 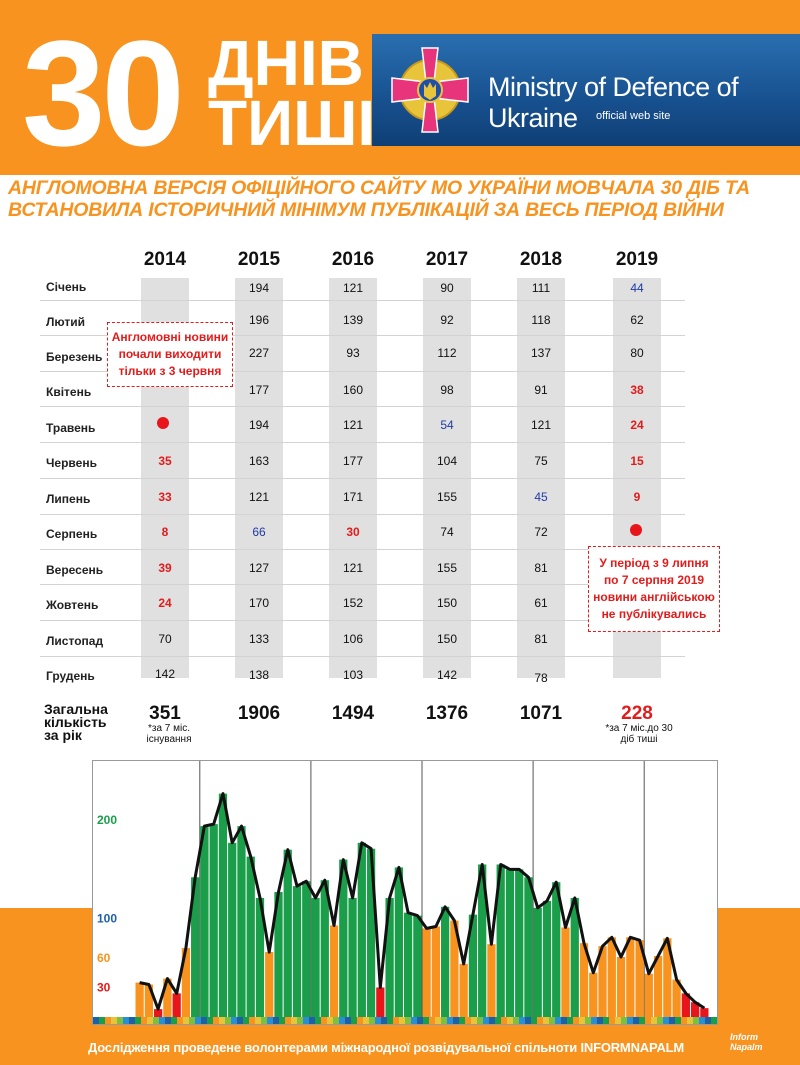 I want to click on informnapalm-logo: Inform Napalm, so click(x=746, y=1042).